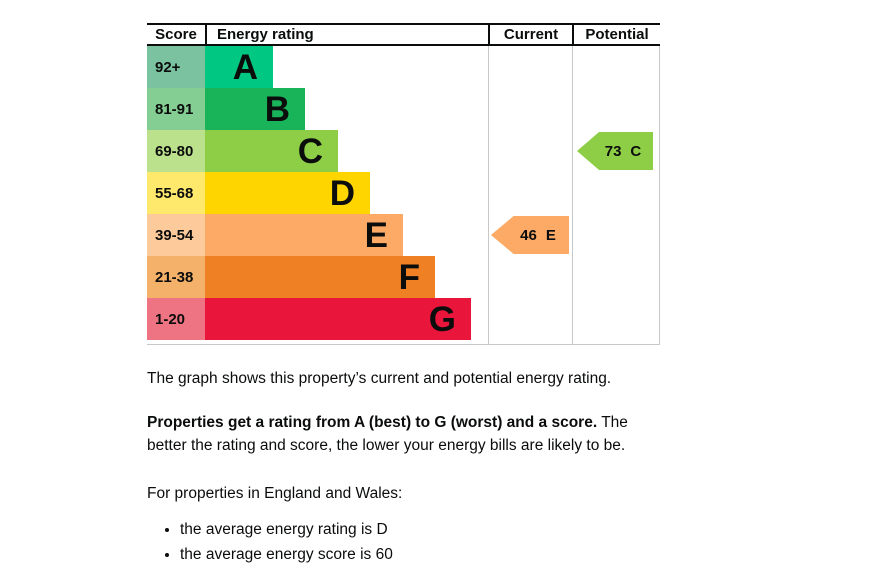  What do you see at coordinates (176, 193) in the screenshot?
I see `band-score-range: 55-68` at bounding box center [176, 193].